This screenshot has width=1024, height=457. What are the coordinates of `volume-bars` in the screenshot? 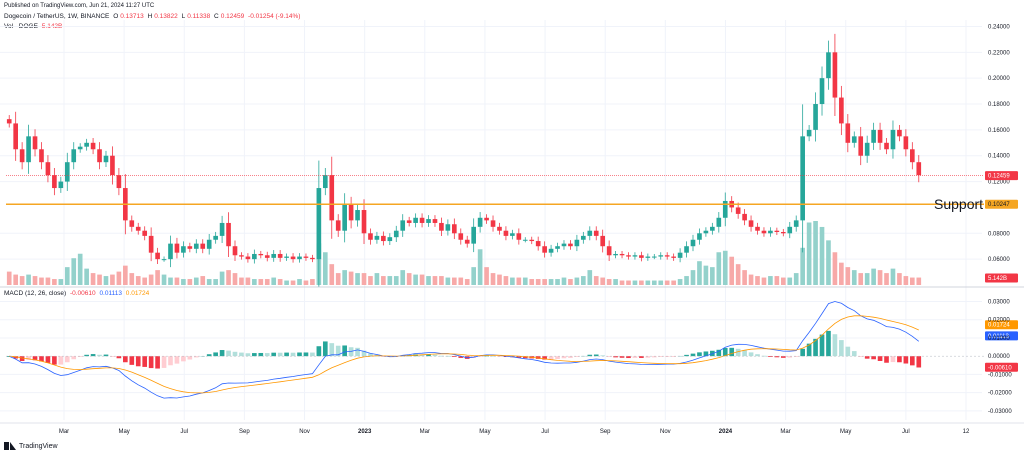 It's located at (464, 253).